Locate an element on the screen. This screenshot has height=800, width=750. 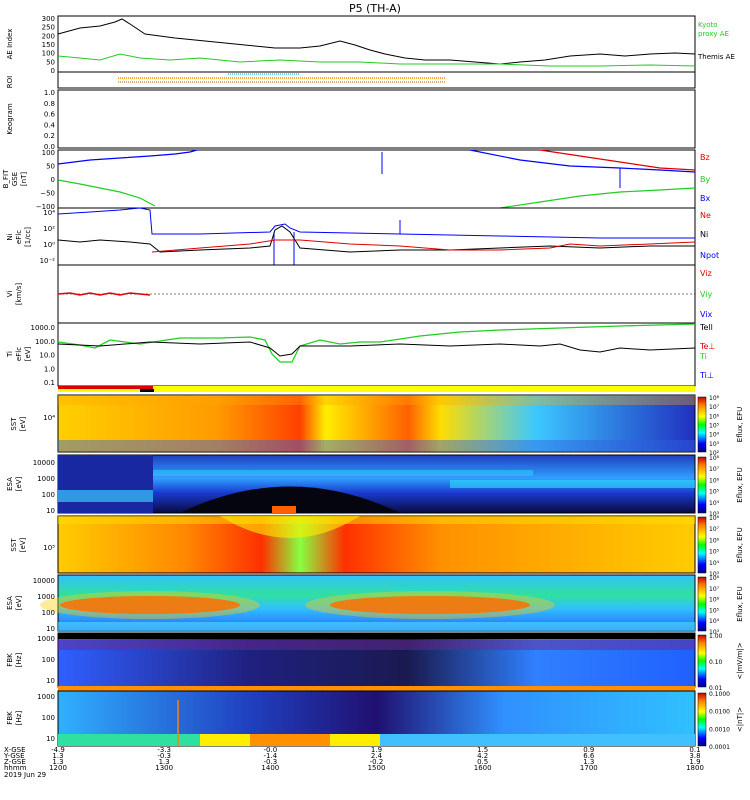
fbk1-tick-label: 100 is located at coordinates (48, 660).